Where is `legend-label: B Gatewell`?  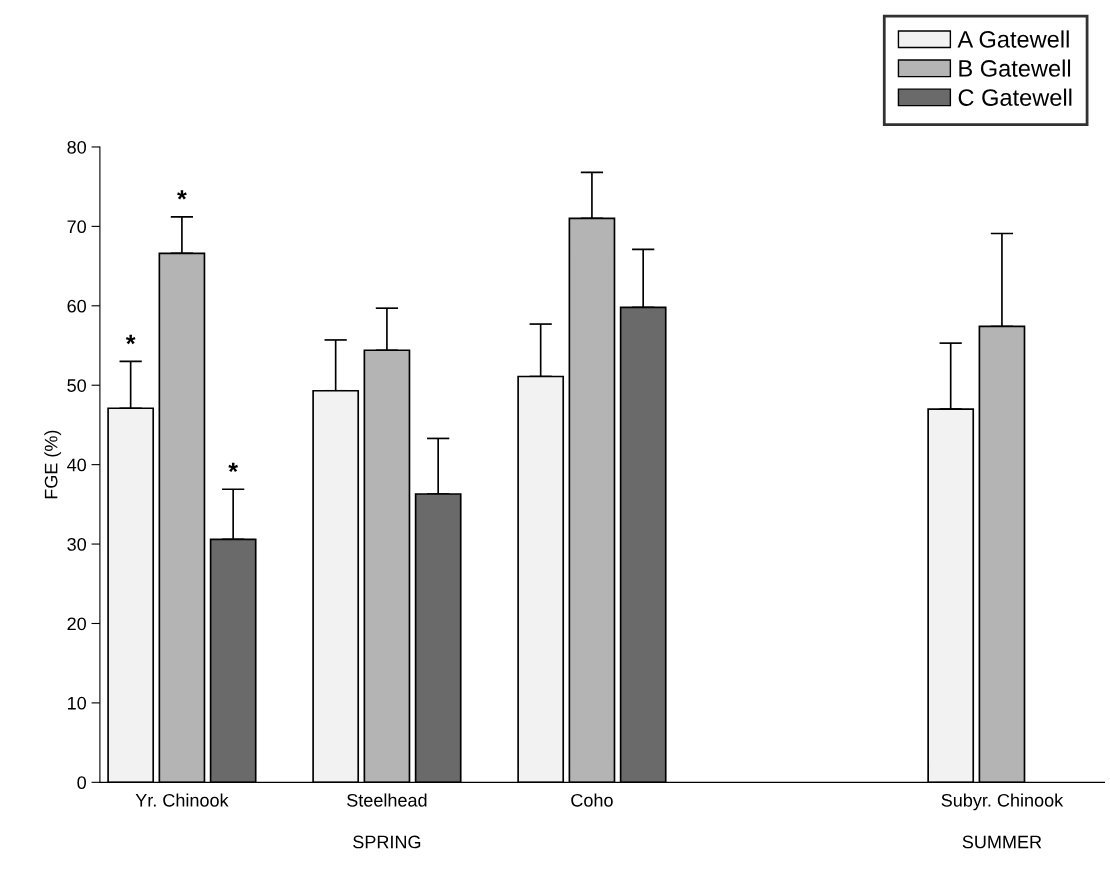 legend-label: B Gatewell is located at coordinates (1015, 68).